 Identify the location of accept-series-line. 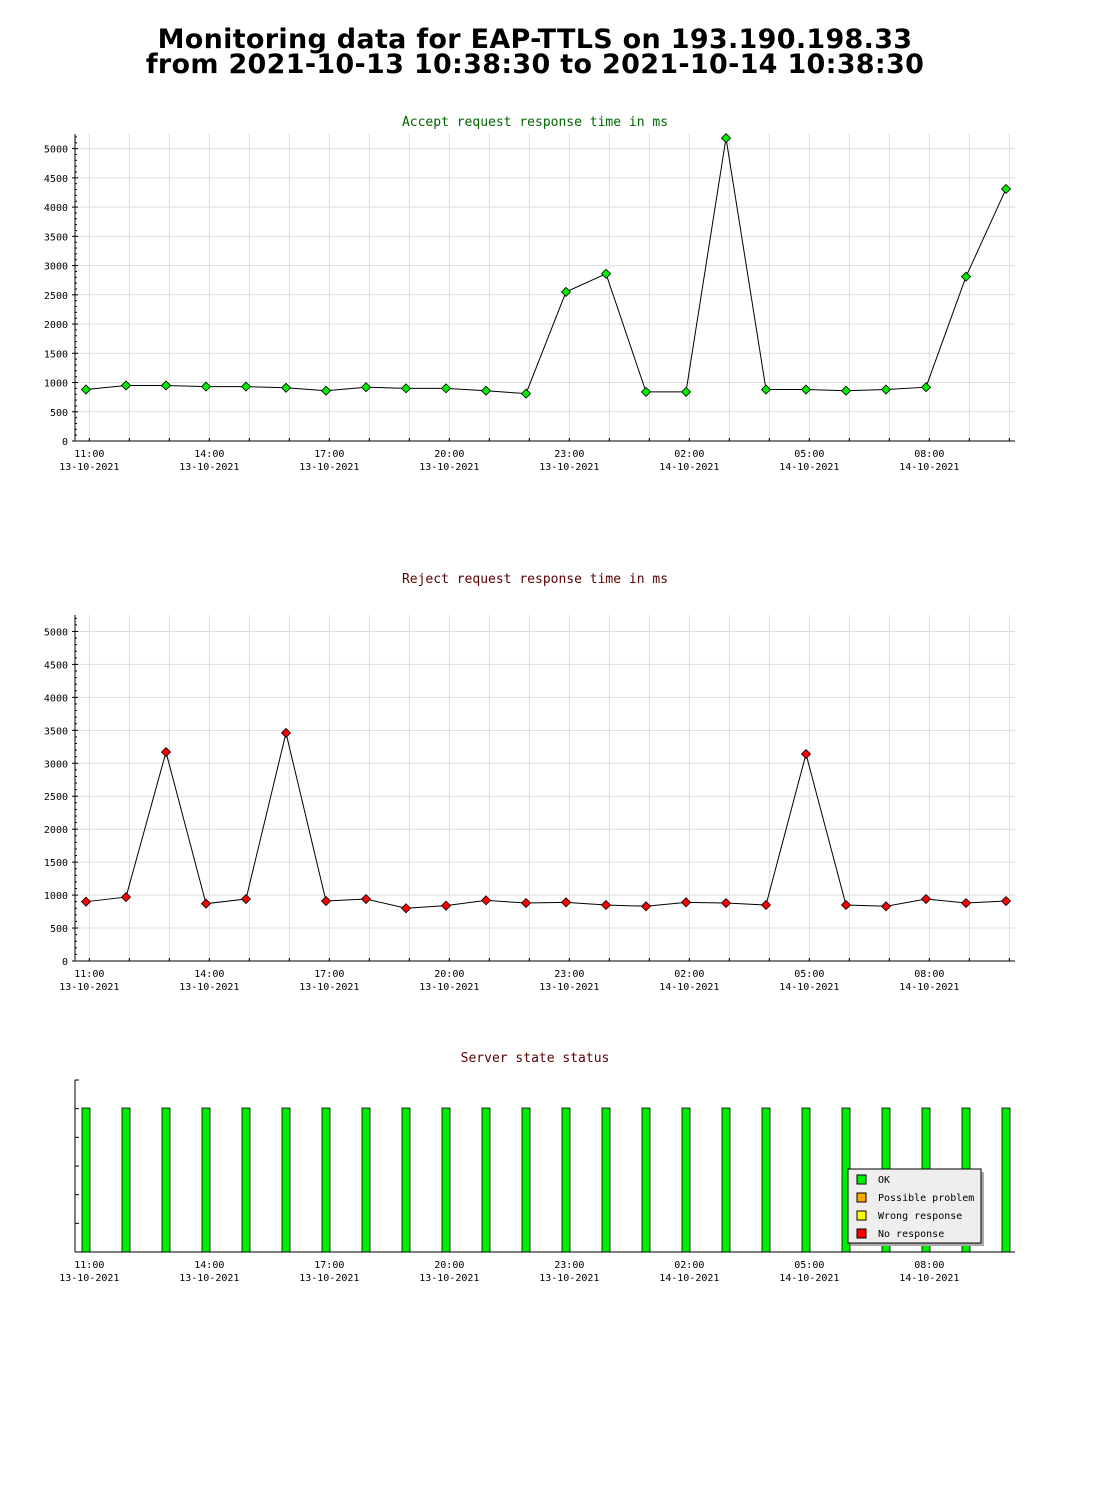
(546, 266).